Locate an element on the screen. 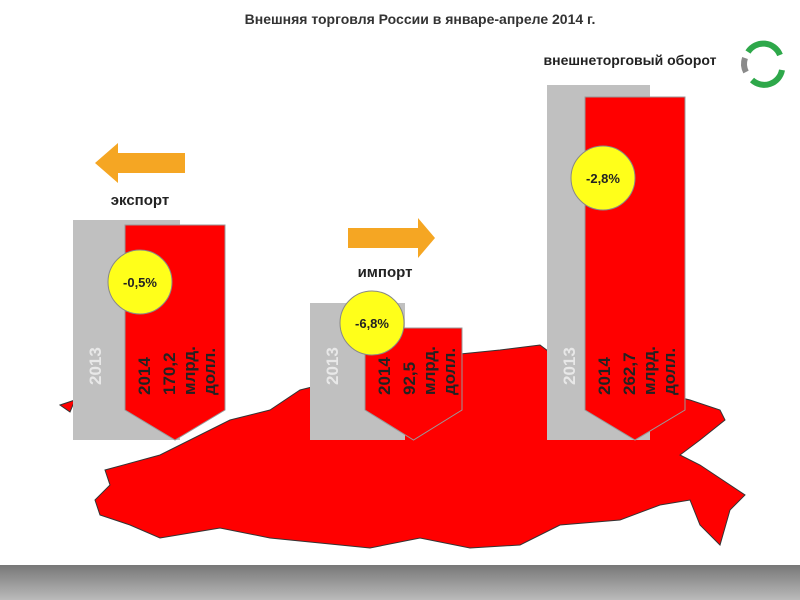 Image resolution: width=800 pixels, height=600 pixels. import-arrow is located at coordinates (391, 238).